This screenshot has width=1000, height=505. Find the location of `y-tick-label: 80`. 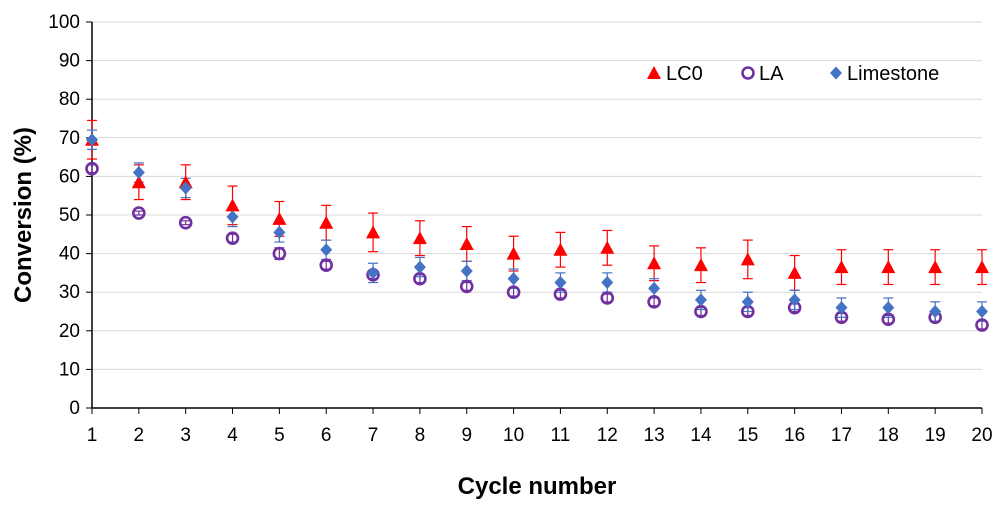

y-tick-label: 80 is located at coordinates (69, 99).